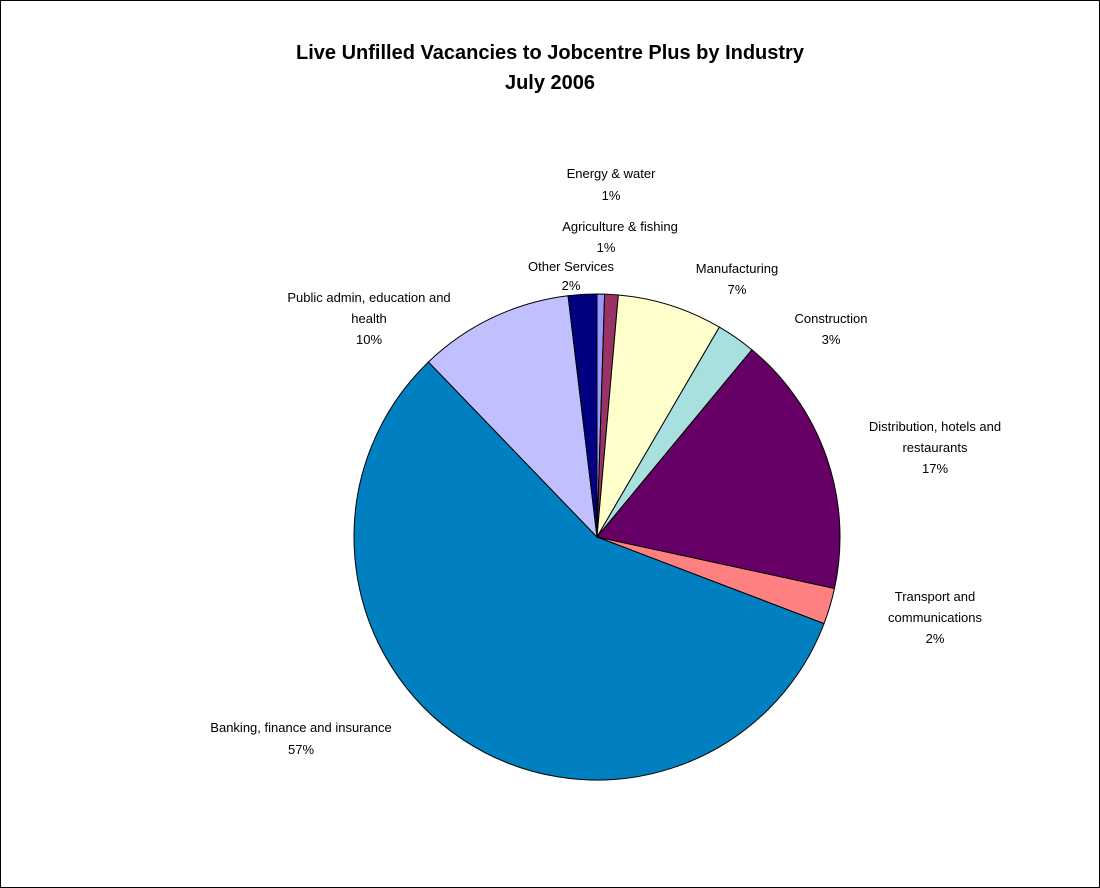  I want to click on pie-slice-manufacturing, so click(658, 416).